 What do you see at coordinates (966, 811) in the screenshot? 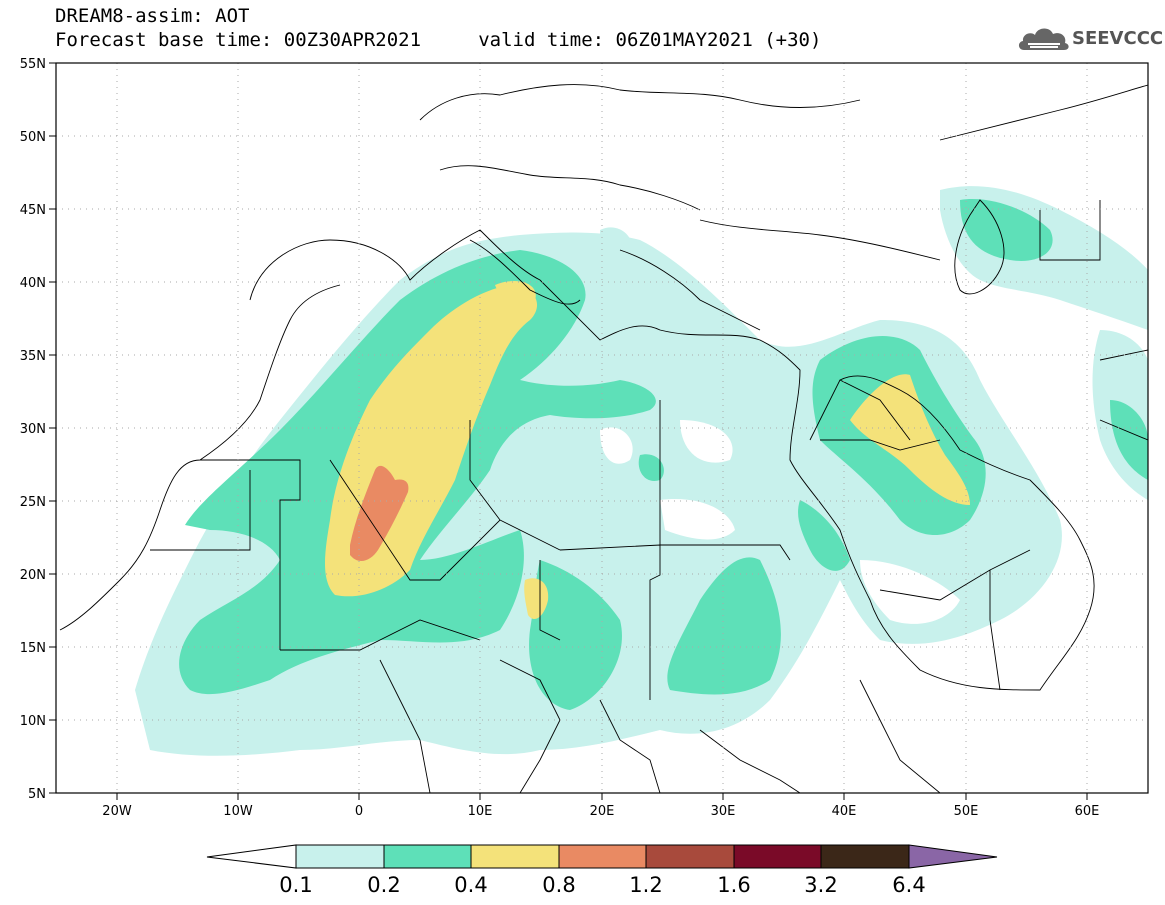
I see `lon-label: 50E` at bounding box center [966, 811].